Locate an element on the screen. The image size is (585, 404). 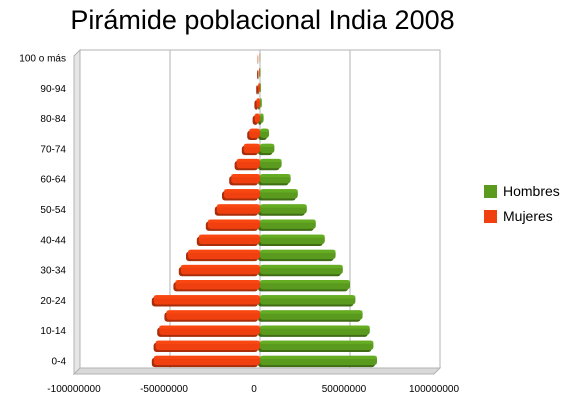
y-tick-label: 80-84 is located at coordinates (53, 119).